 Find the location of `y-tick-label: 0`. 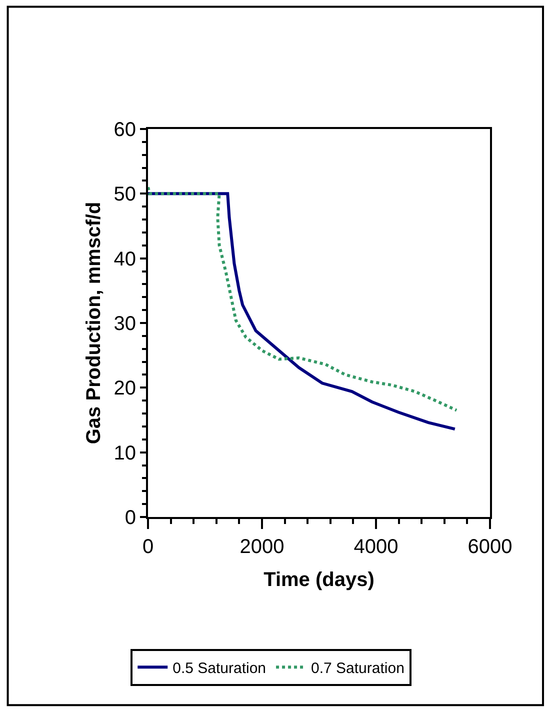

y-tick-label: 0 is located at coordinates (130, 518).